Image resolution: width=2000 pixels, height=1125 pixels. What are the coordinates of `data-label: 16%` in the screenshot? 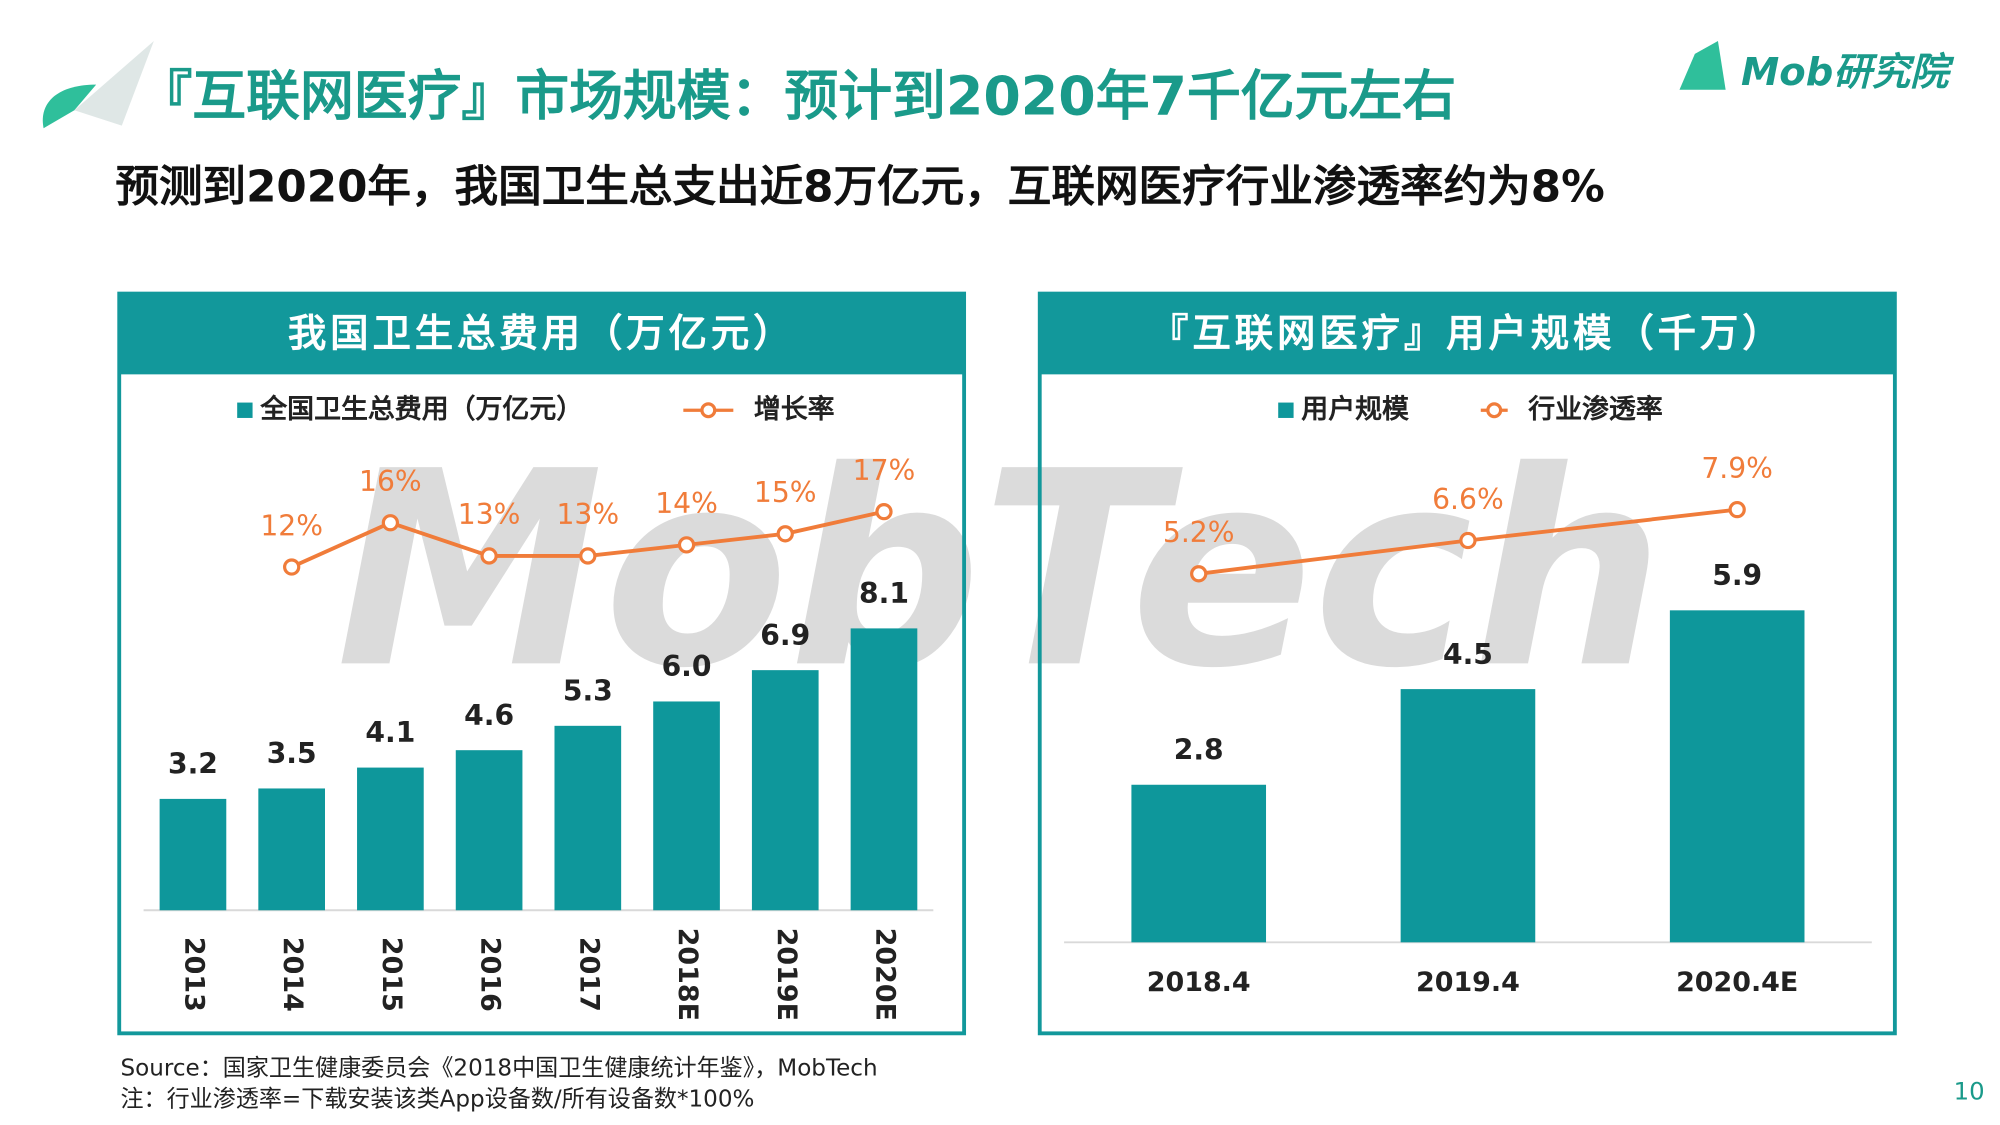 It's located at (390, 481).